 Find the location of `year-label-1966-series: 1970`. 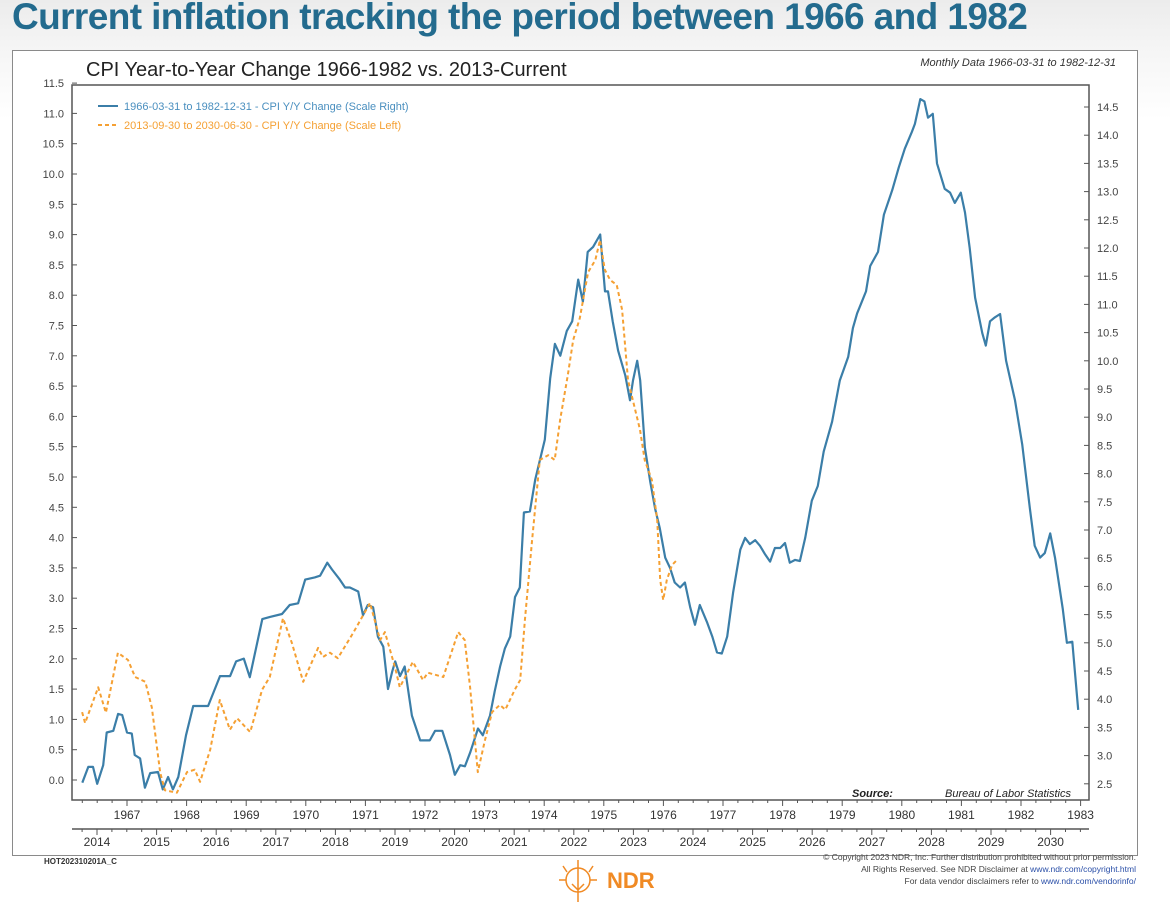

year-label-1966-series: 1970 is located at coordinates (305, 815).